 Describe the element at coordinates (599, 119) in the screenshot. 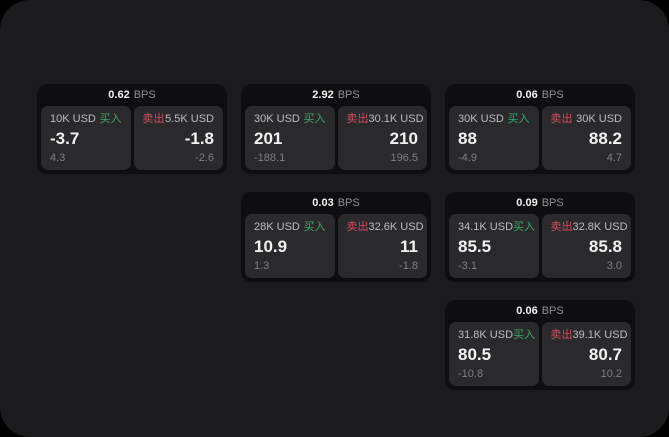

I see `sell-amount: 30K USD` at that location.